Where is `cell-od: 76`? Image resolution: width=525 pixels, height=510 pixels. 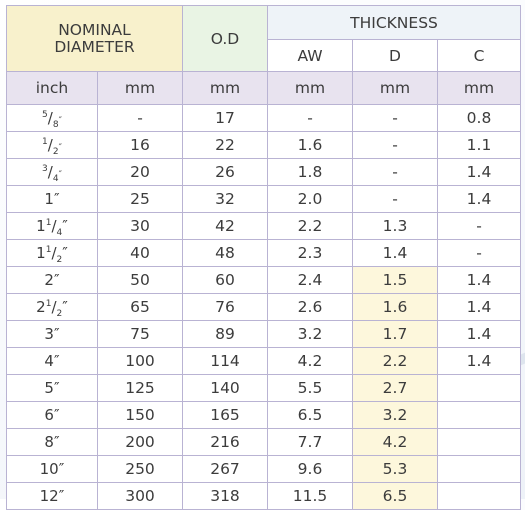
cell-od: 76 is located at coordinates (225, 307).